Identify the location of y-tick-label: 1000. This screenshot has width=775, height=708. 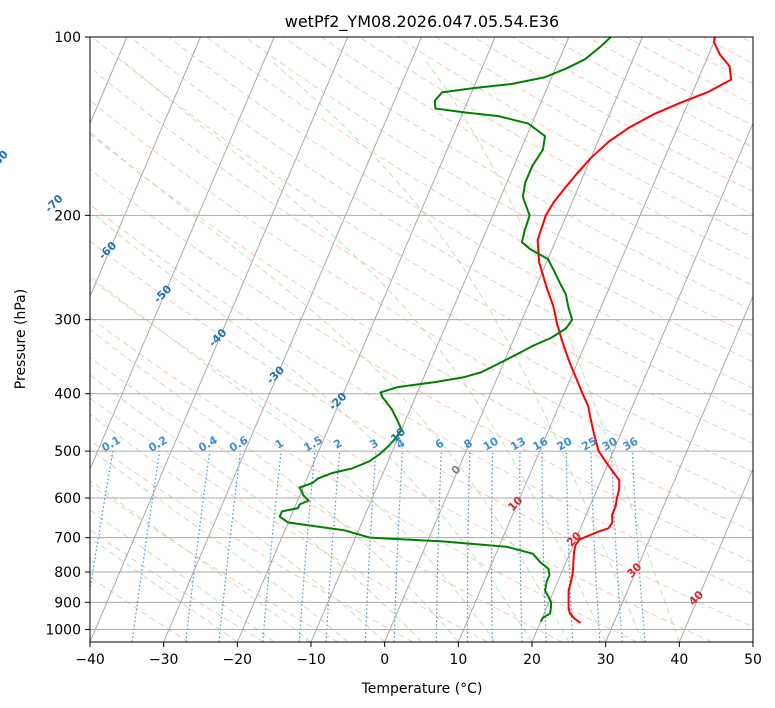
(63, 630).